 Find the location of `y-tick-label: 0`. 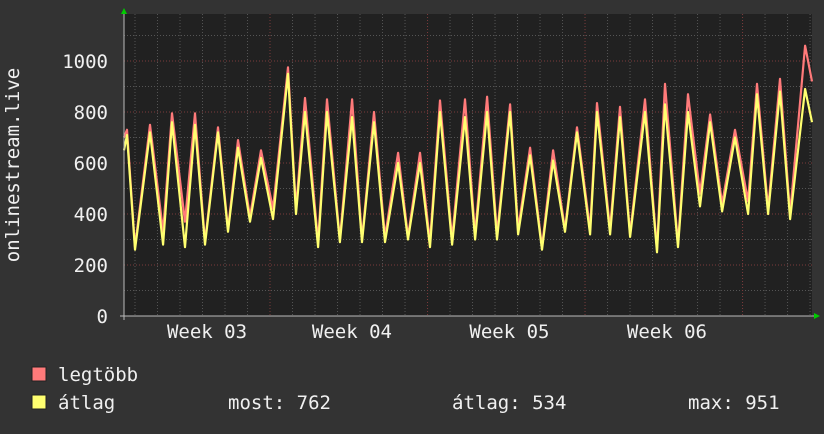

y-tick-label: 0 is located at coordinates (102, 317).